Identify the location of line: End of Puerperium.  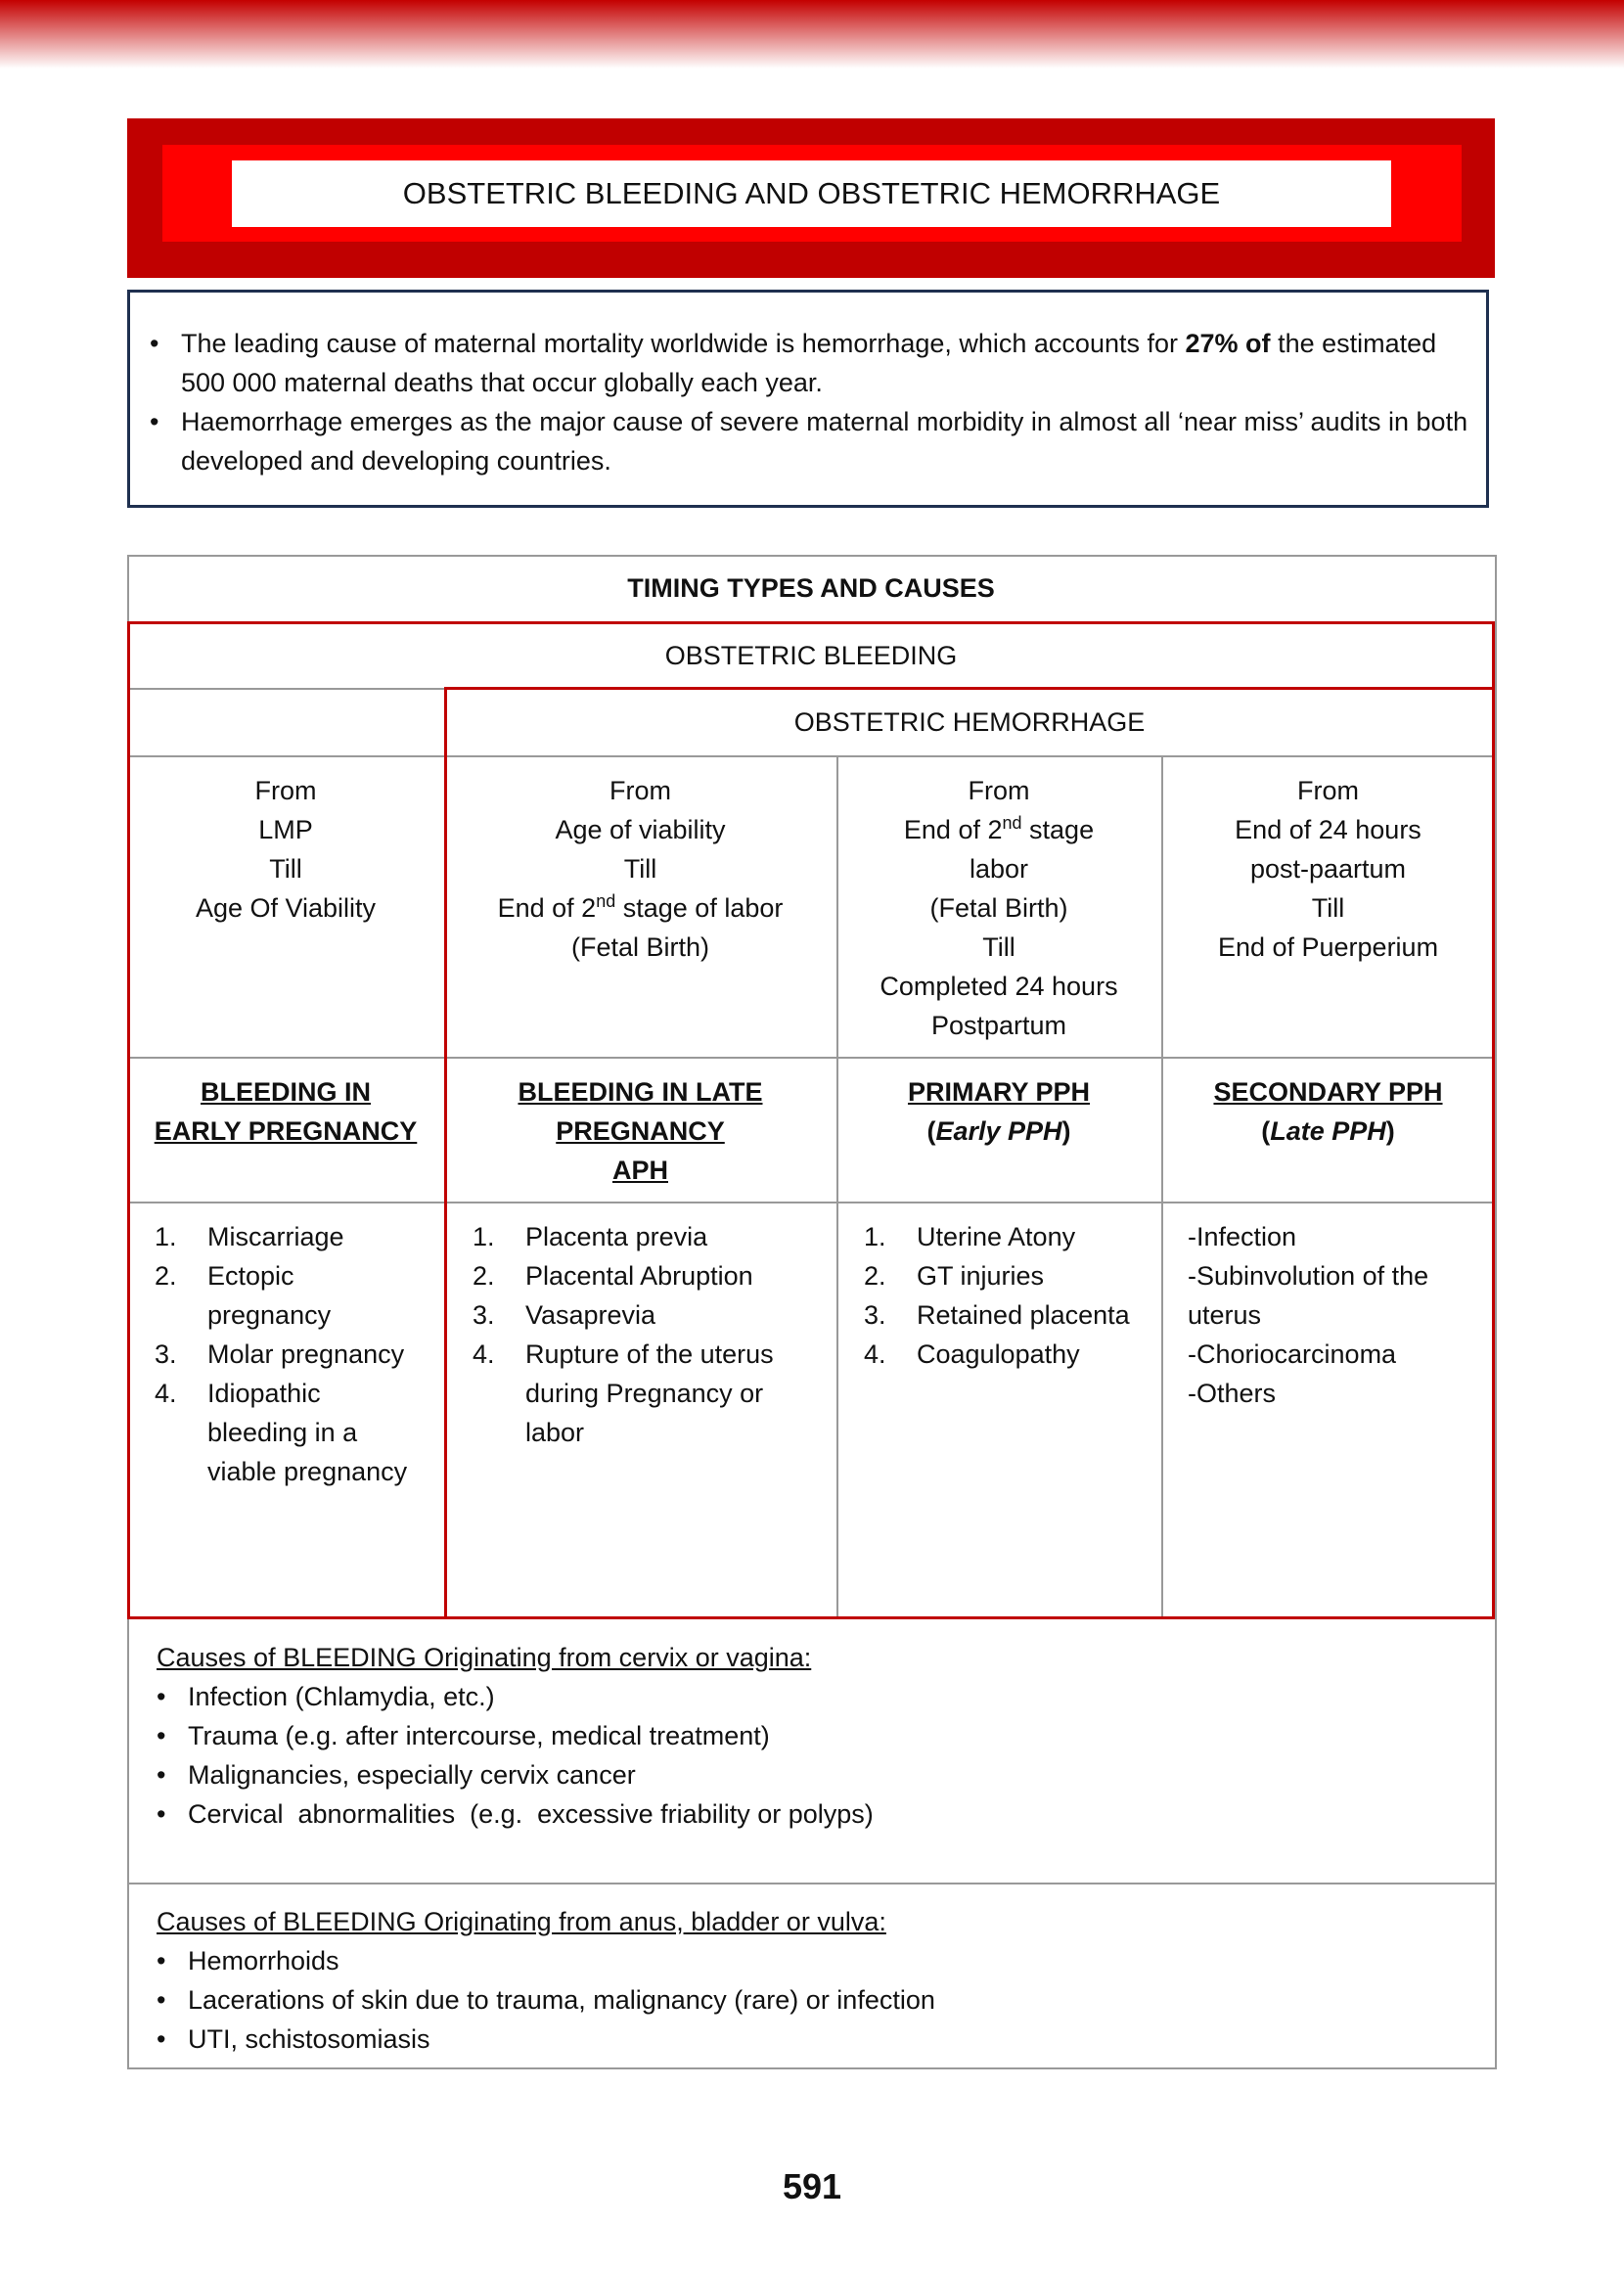
(1328, 947).